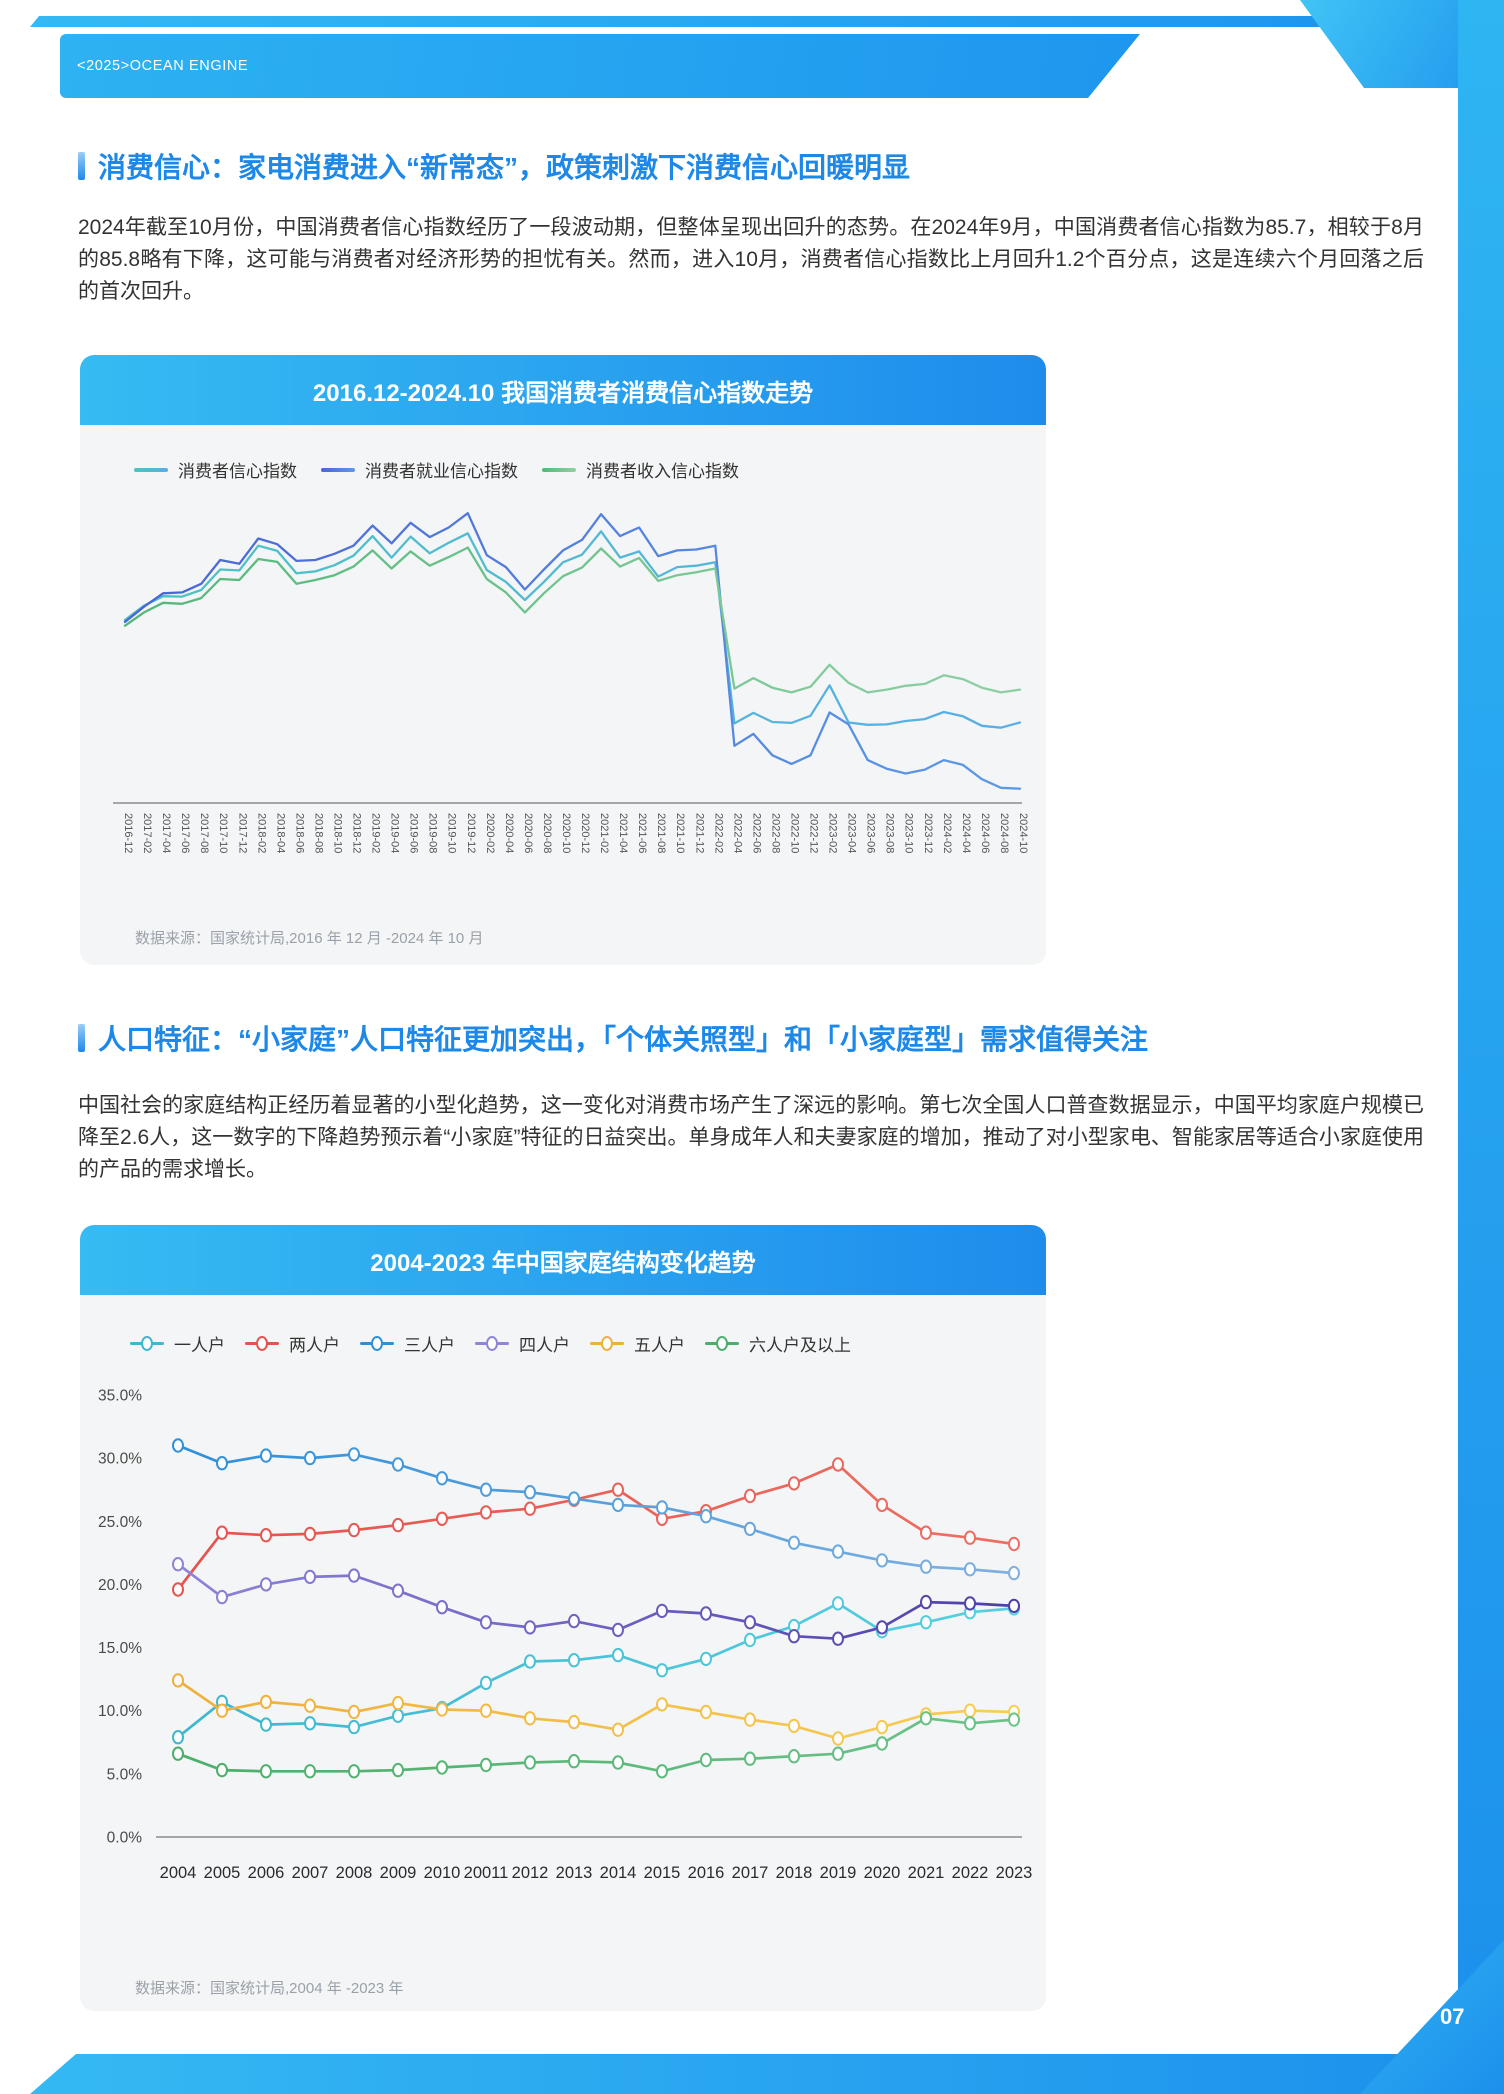  What do you see at coordinates (547, 833) in the screenshot?
I see `svg-text: 2020-08` at bounding box center [547, 833].